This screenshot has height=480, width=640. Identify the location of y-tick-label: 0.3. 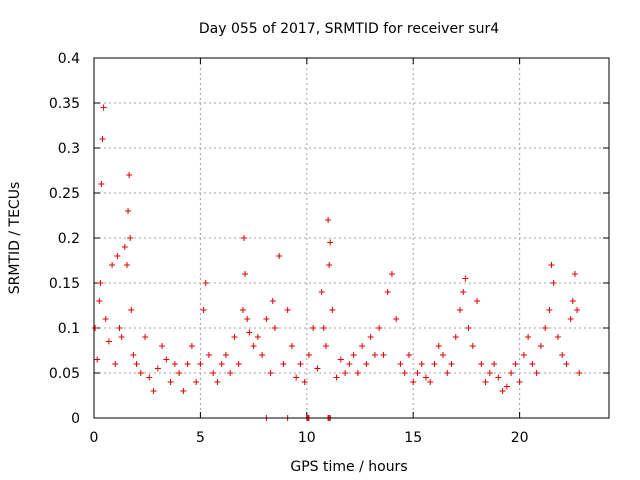
(69, 149).